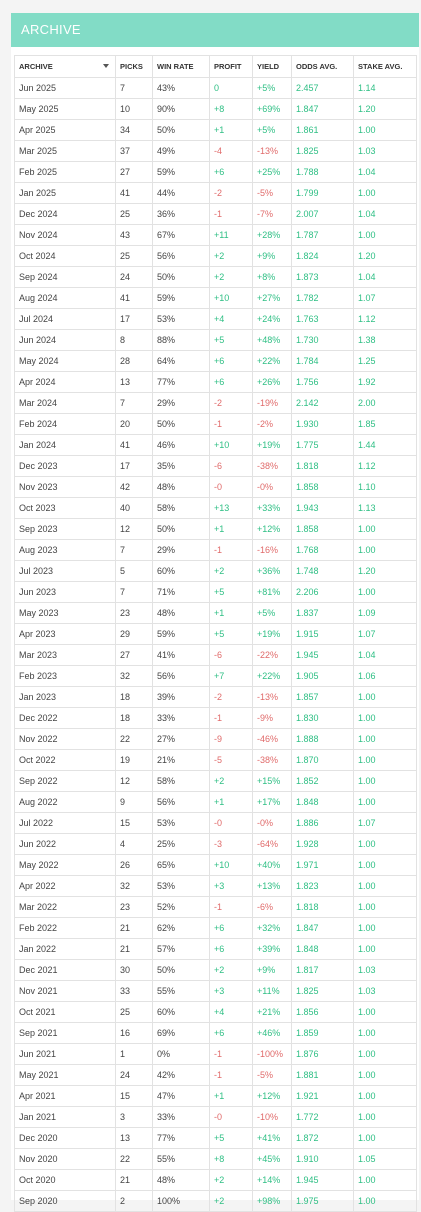  What do you see at coordinates (385, 382) in the screenshot?
I see `stake-avg-cell: 1.92` at bounding box center [385, 382].